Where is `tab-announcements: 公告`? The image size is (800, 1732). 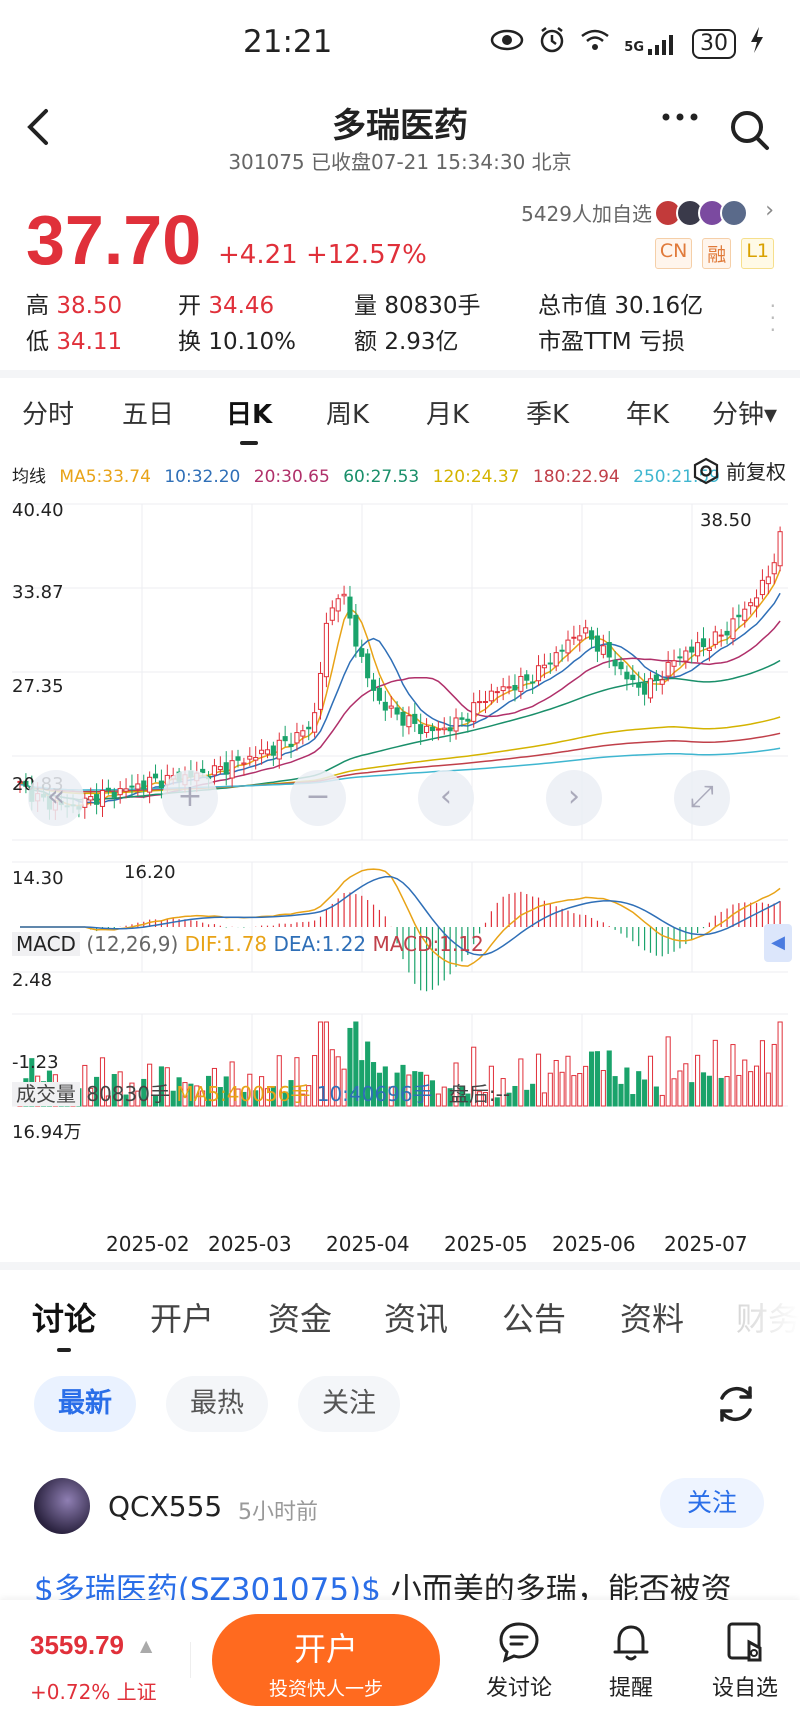 tab-announcements: 公告 is located at coordinates (534, 1319).